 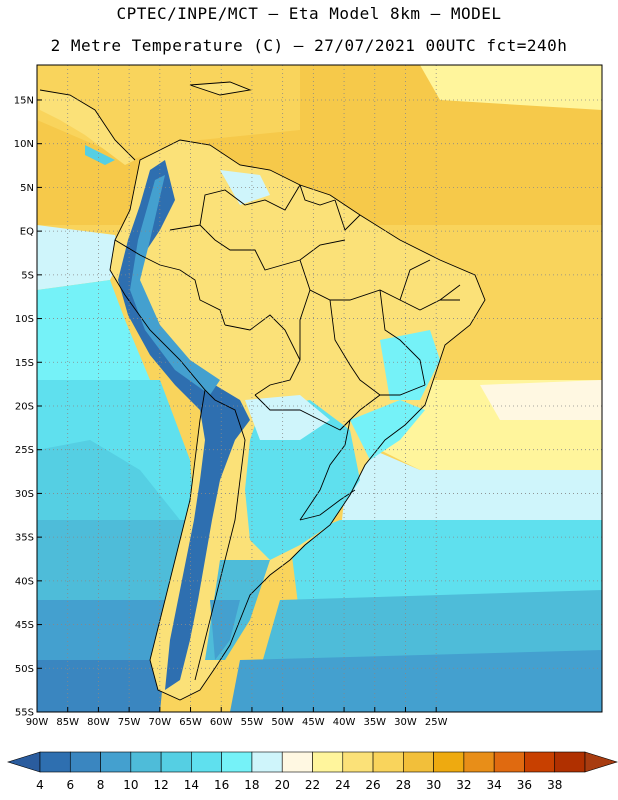 I want to click on colorbar, so click(x=312, y=762).